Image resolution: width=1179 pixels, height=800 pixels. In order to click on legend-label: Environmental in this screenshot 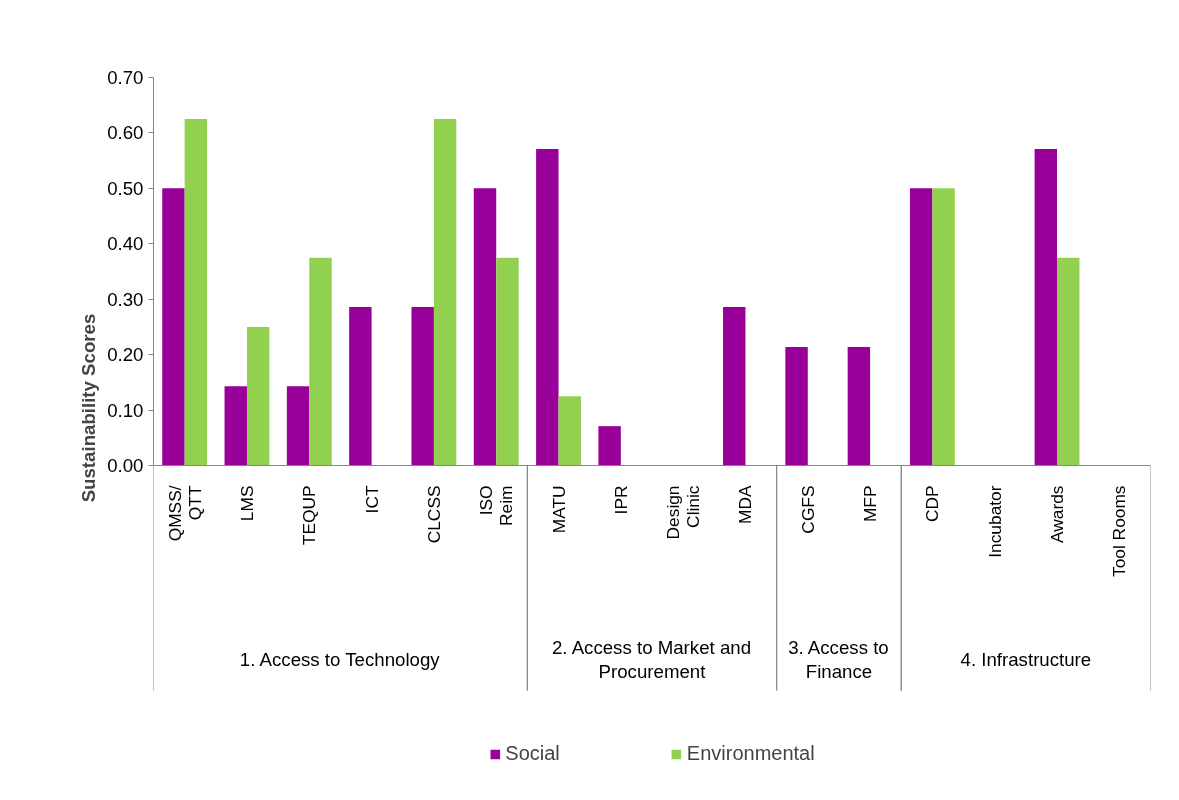, I will do `click(750, 753)`.